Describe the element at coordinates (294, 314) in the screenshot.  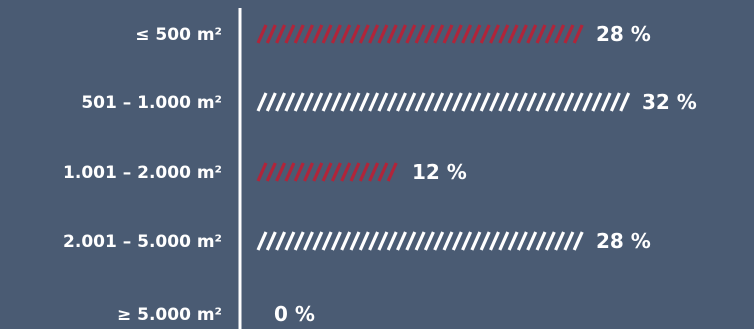
I see `value-label: 0 %` at that location.